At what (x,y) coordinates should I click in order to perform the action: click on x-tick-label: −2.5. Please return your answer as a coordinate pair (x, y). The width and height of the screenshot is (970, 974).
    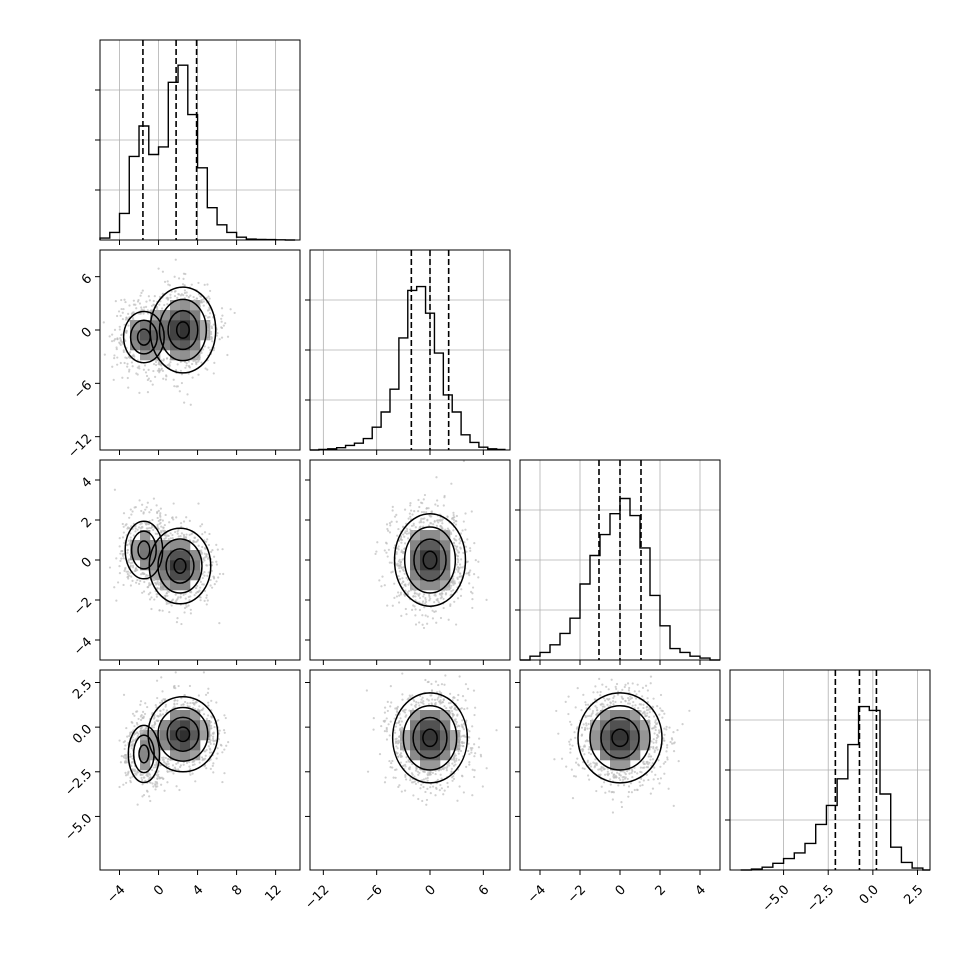
    Looking at the image, I should click on (820, 898).